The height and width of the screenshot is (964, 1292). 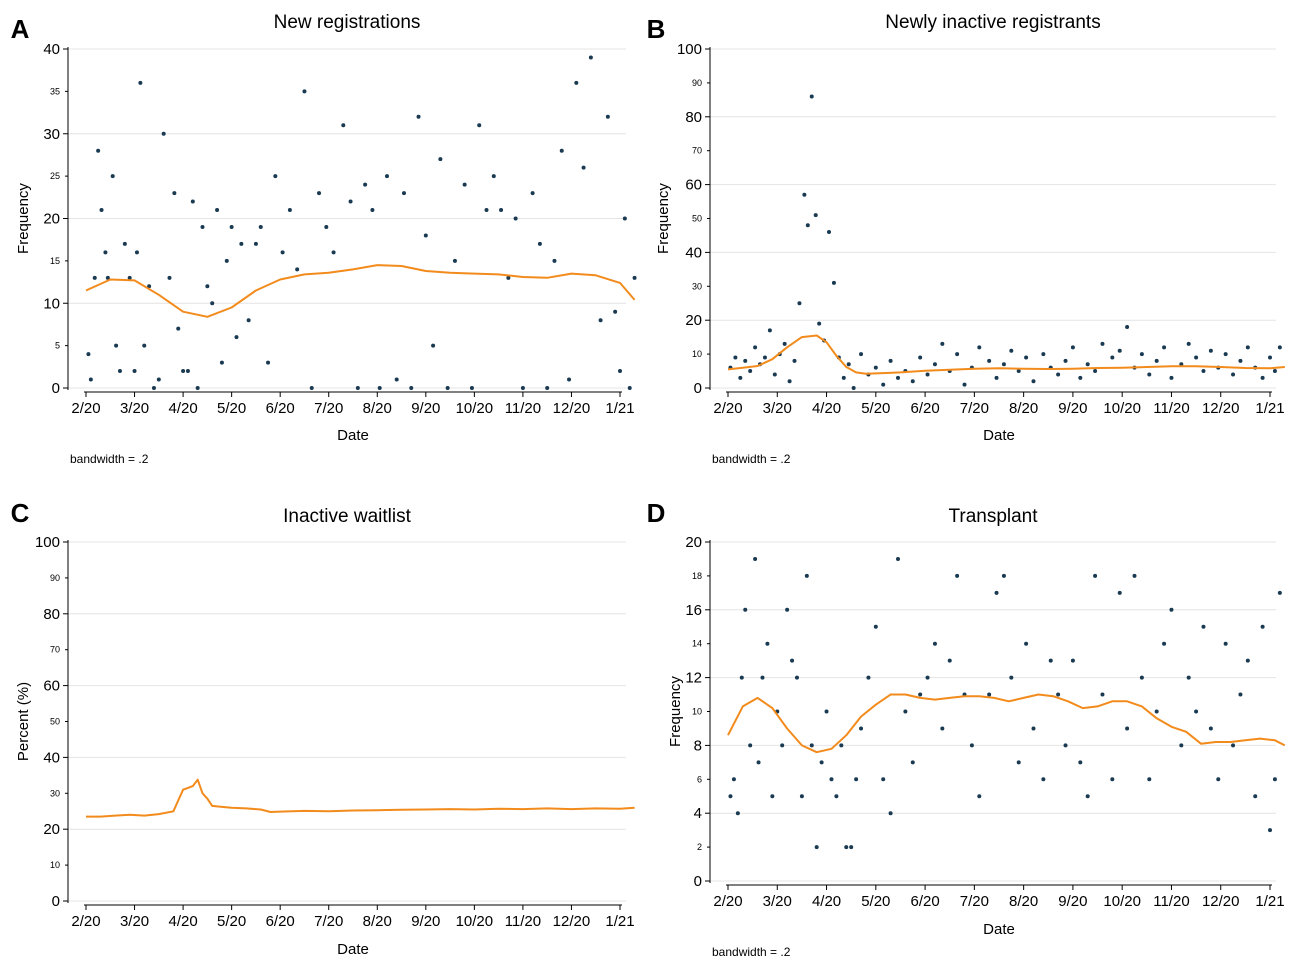 What do you see at coordinates (109, 459) in the screenshot?
I see `panel-a-bandwidth-note: bandwidth = .2` at bounding box center [109, 459].